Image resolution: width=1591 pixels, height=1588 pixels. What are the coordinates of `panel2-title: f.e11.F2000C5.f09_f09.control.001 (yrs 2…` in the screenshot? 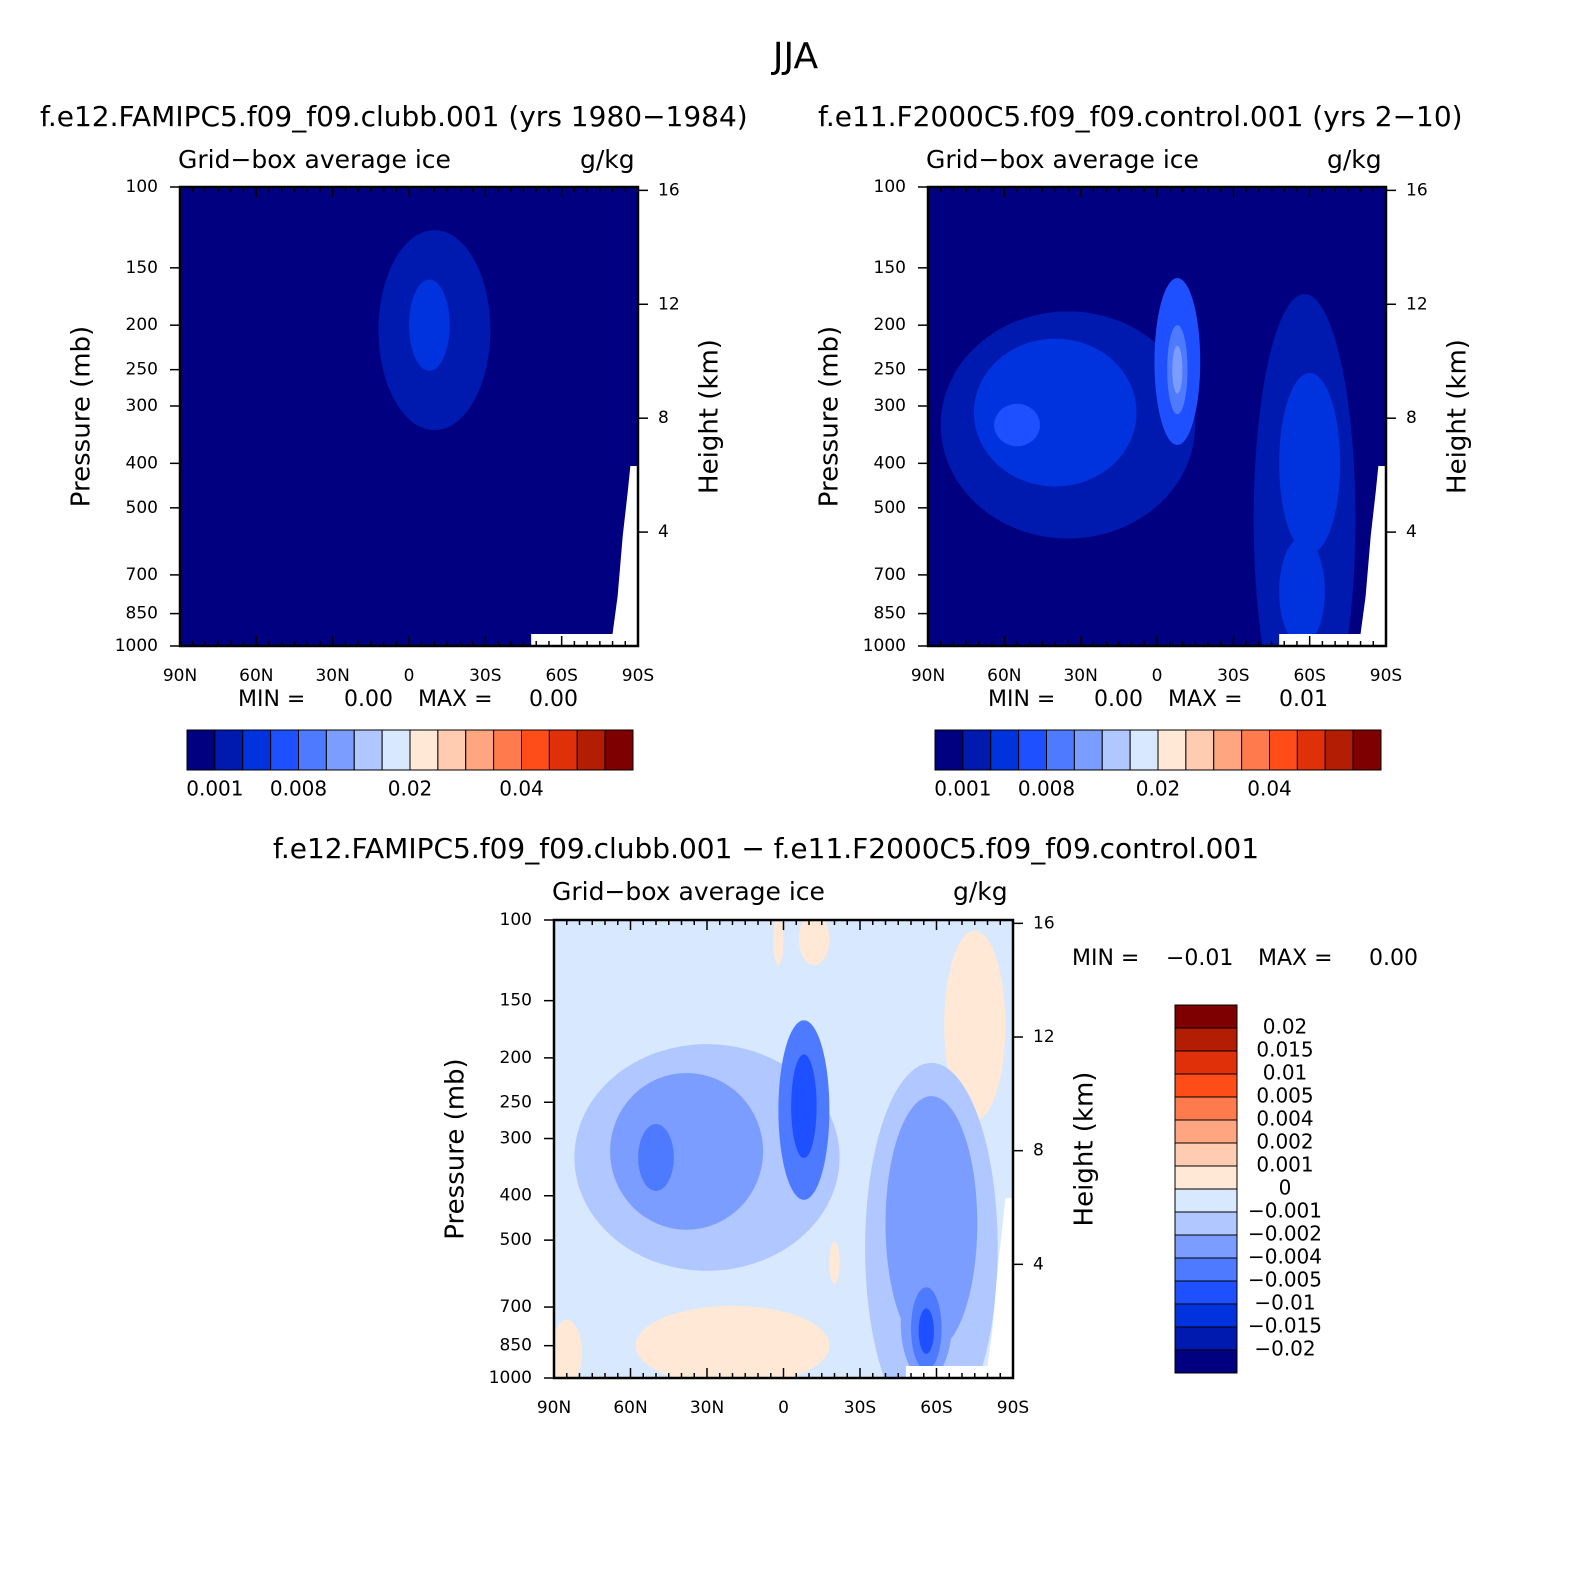 It's located at (1140, 116).